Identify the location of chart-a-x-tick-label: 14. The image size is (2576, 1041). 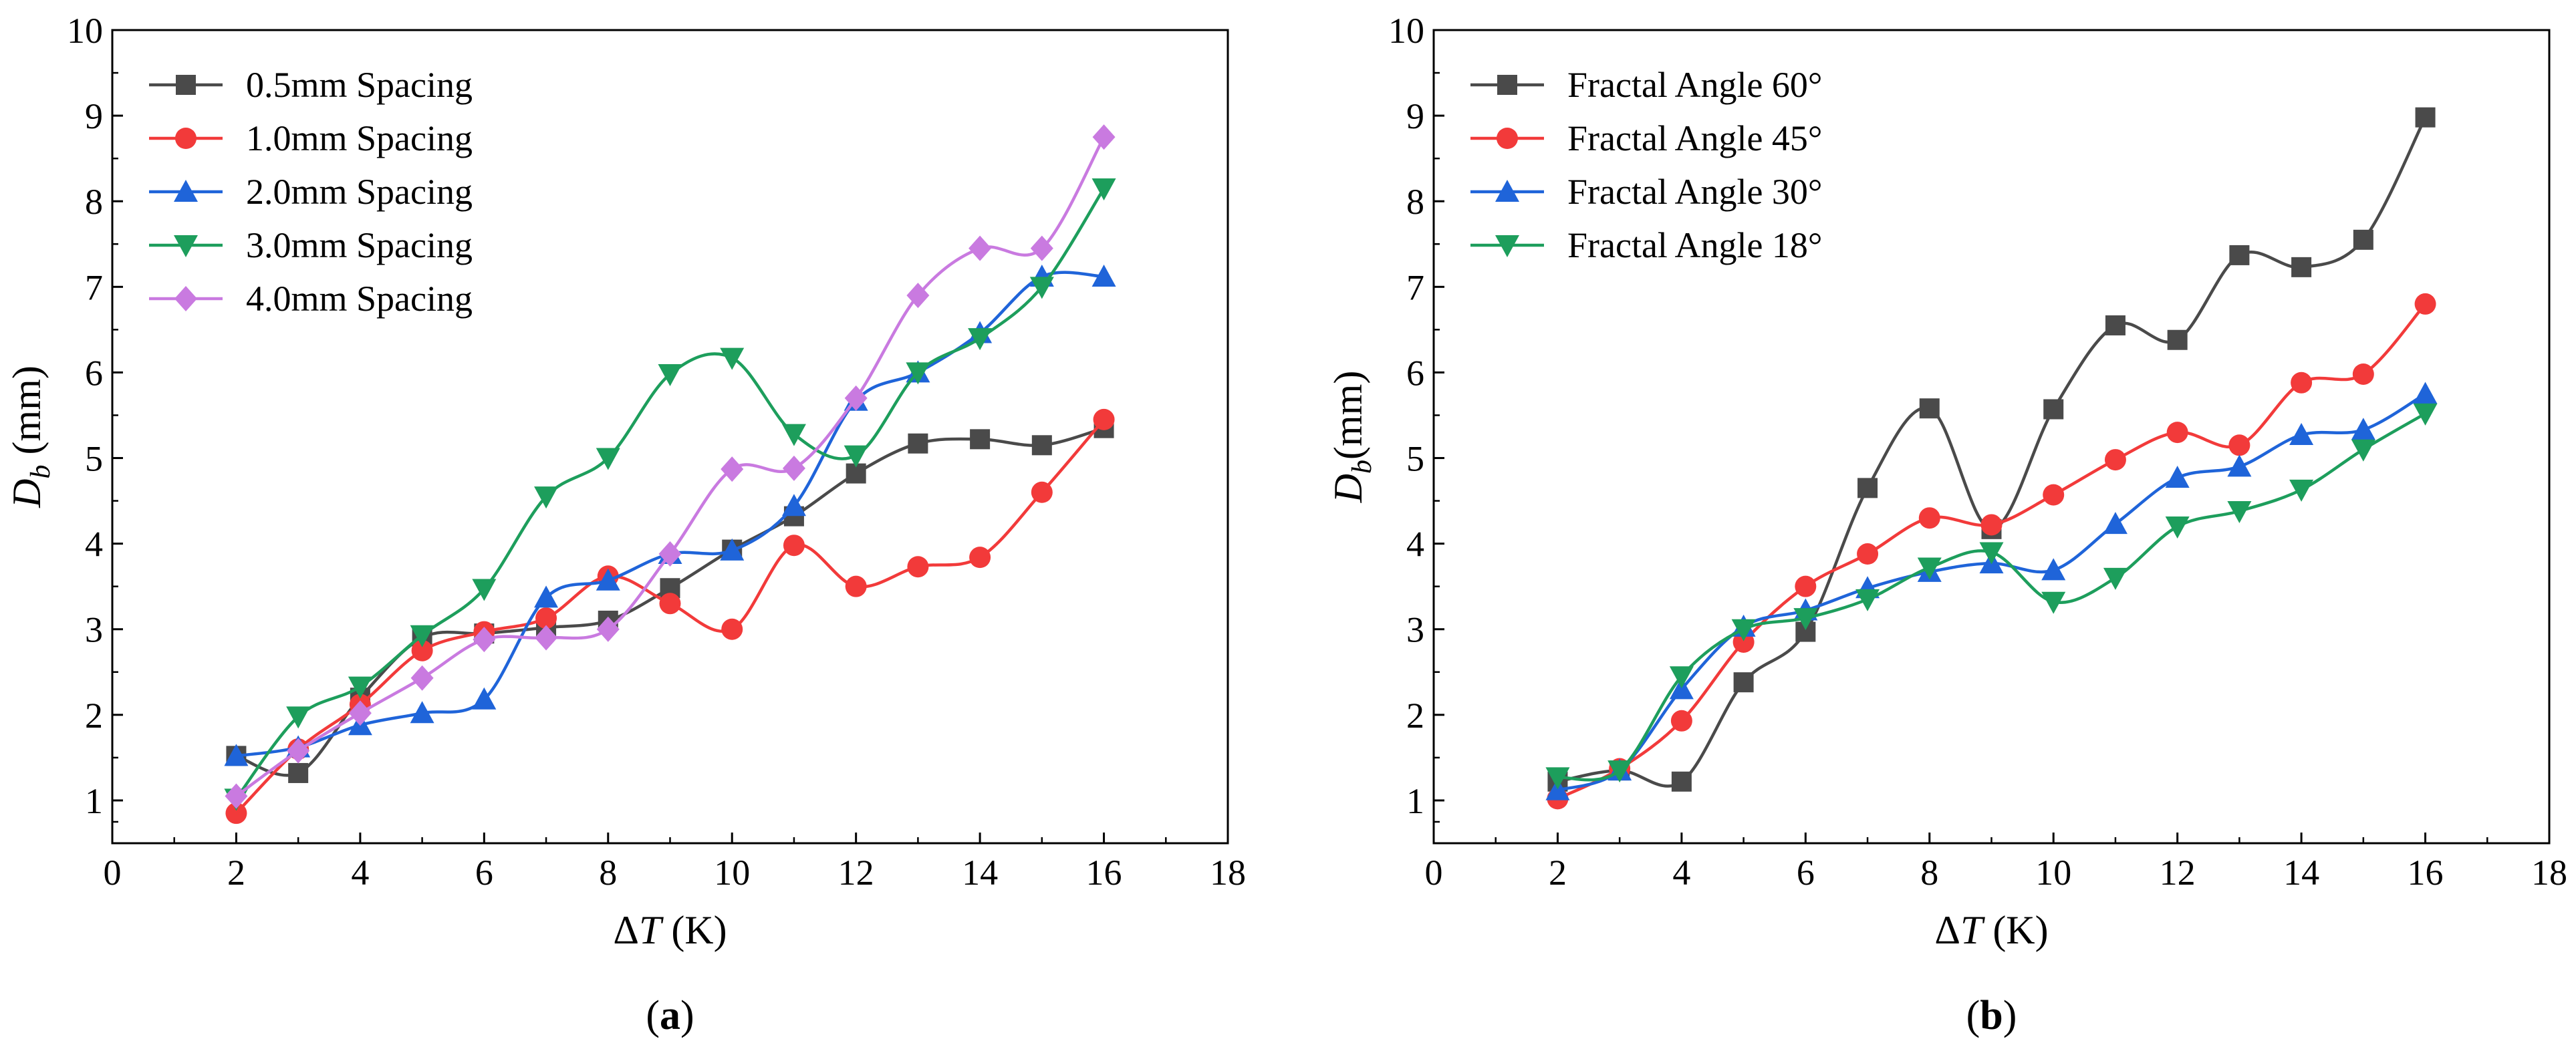
(980, 873).